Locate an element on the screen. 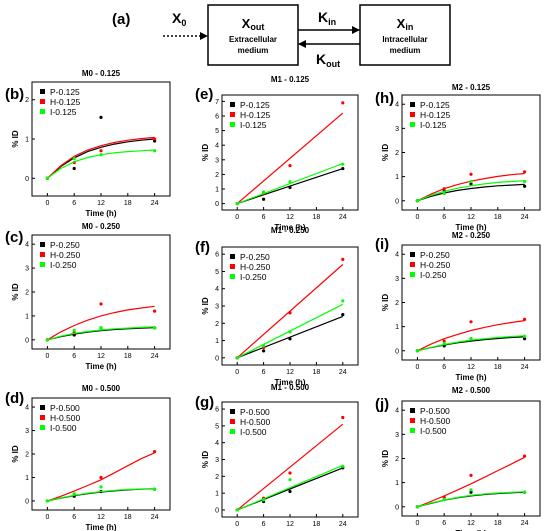 The width and height of the screenshot is (550, 531). out-box-text1: Extracellular is located at coordinates (253, 39).